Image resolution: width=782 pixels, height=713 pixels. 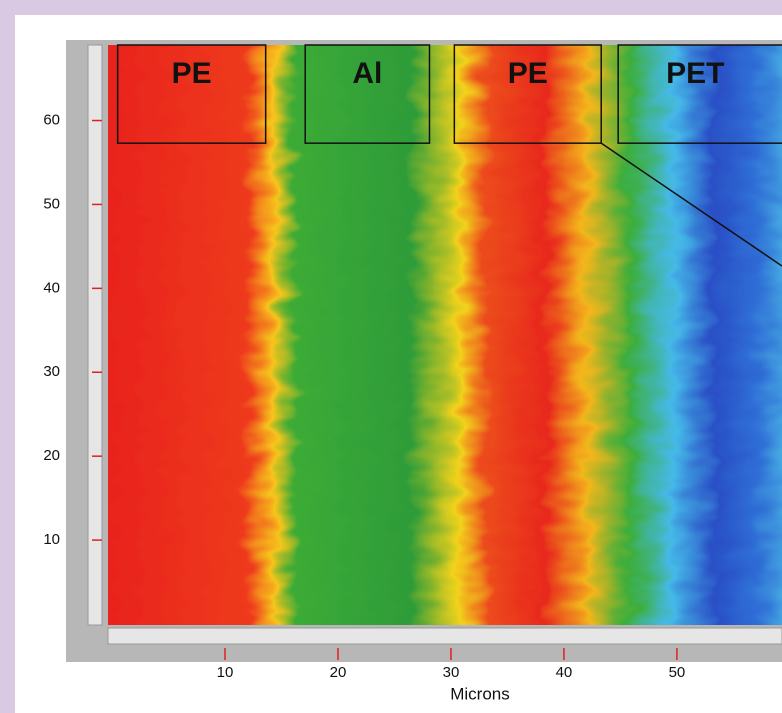 I want to click on y-tick-label: 60, so click(x=51, y=119).